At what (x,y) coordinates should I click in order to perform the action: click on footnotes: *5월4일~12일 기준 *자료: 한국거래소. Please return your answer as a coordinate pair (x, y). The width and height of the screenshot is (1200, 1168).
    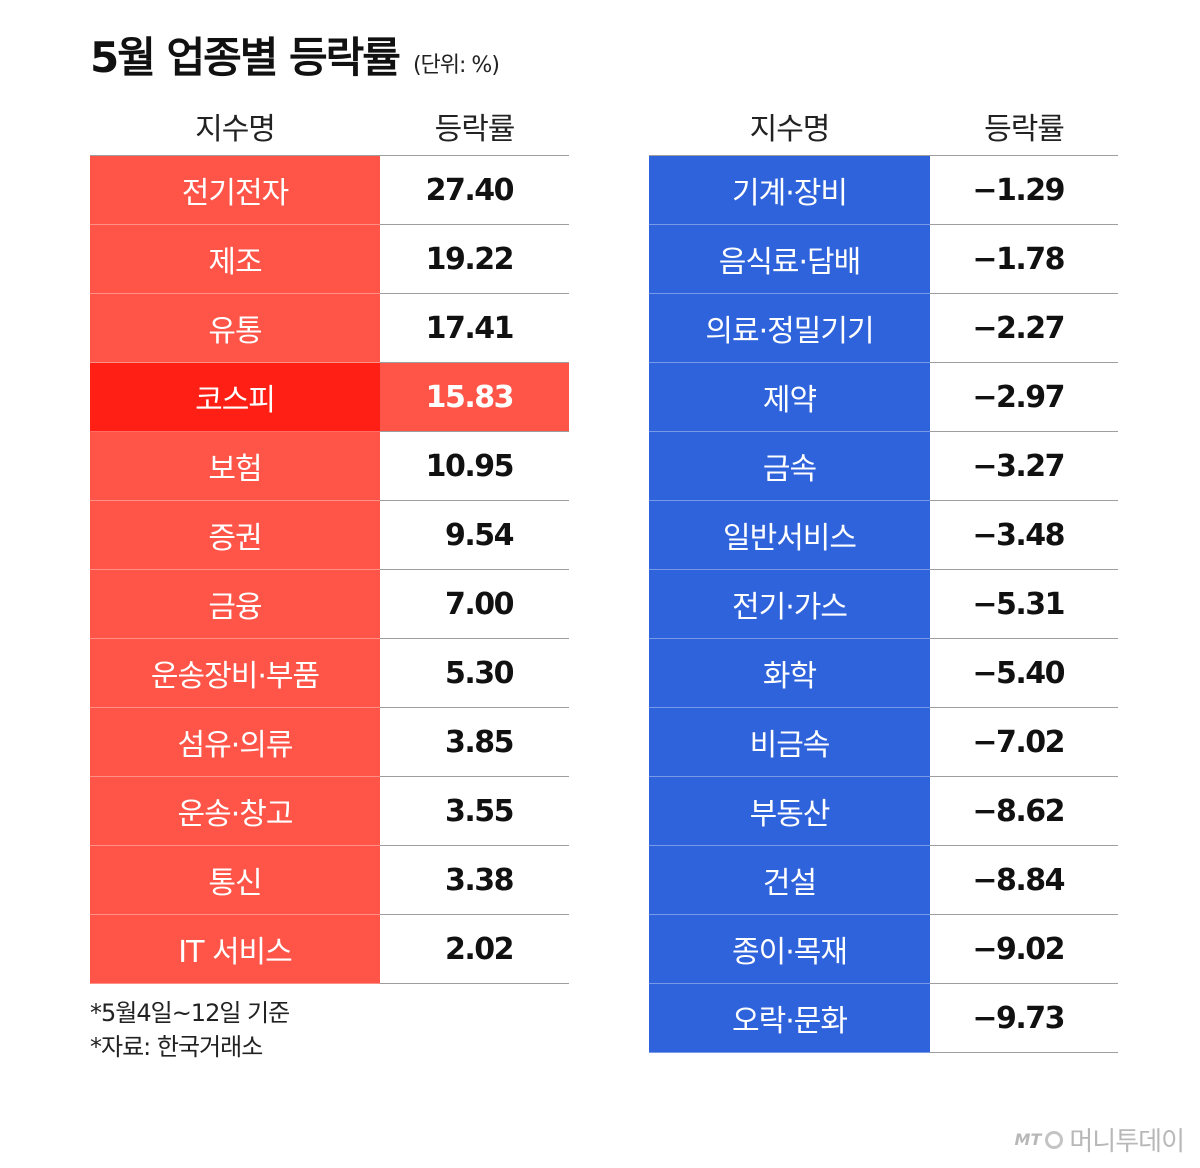
    Looking at the image, I should click on (190, 1030).